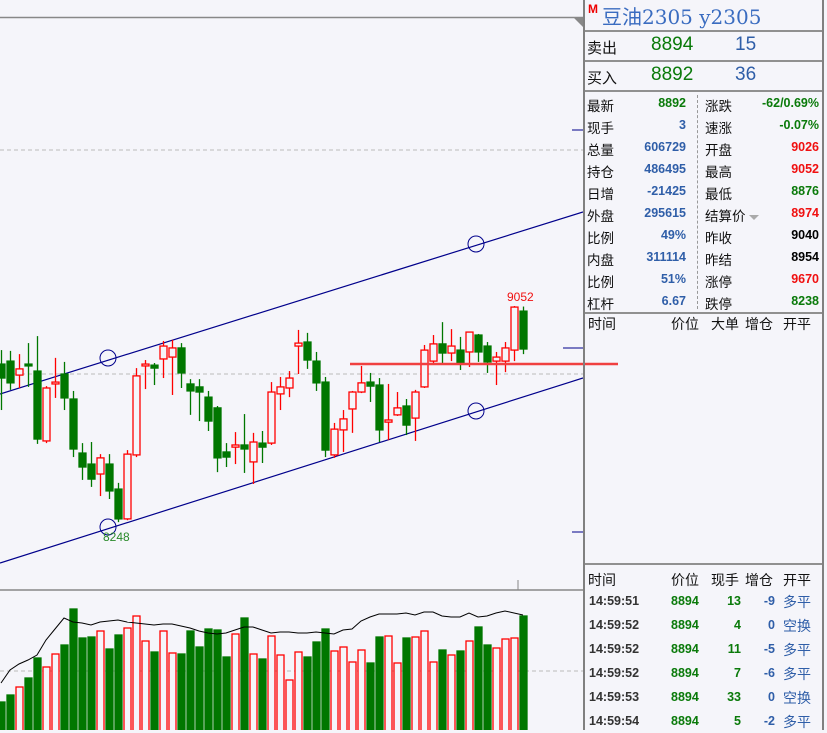  Describe the element at coordinates (703, 625) in the screenshot. I see `tick-row: 14:59:52 8894 4 0 空换` at that location.